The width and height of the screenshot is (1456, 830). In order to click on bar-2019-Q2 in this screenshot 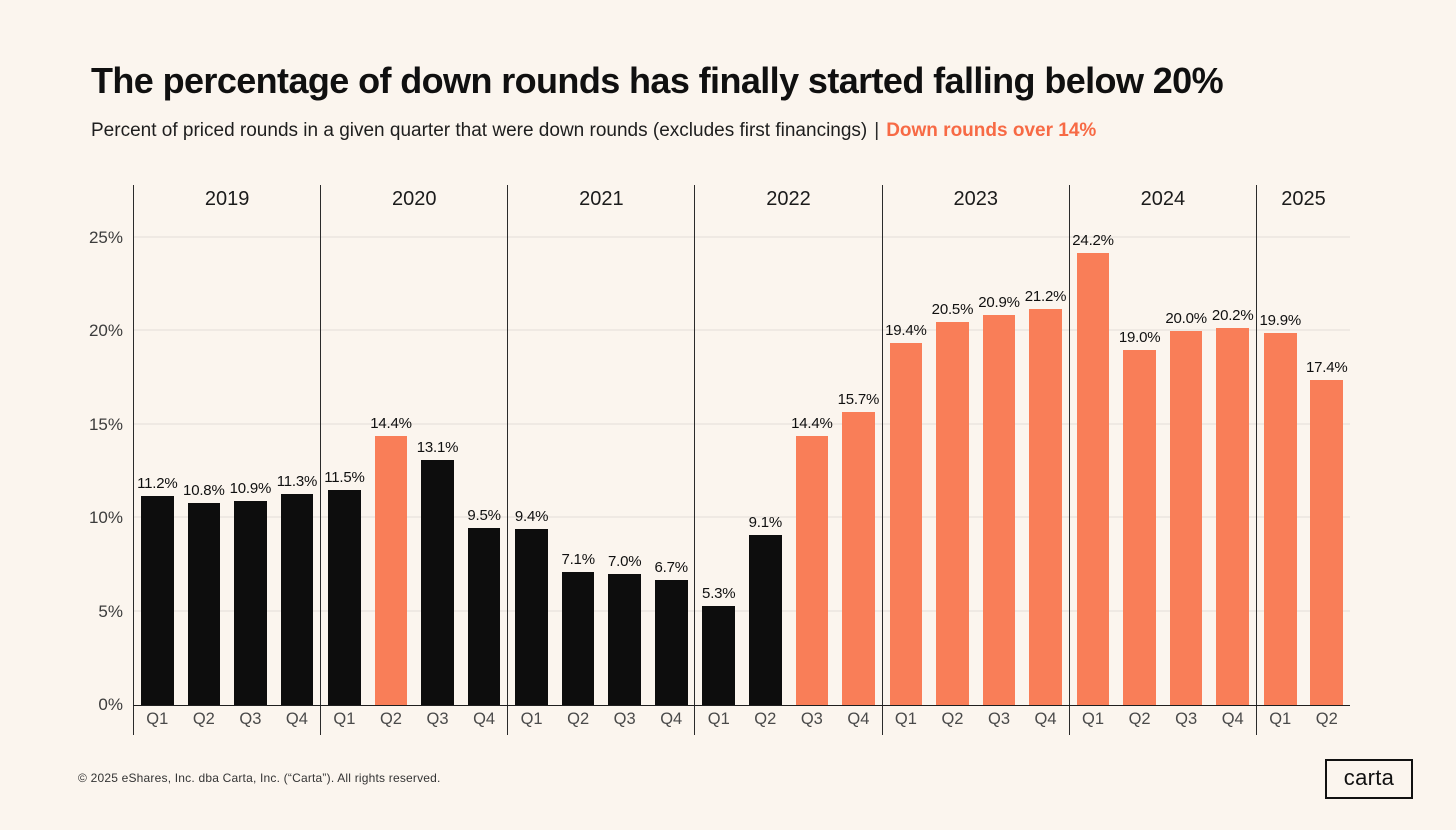, I will do `click(204, 604)`.